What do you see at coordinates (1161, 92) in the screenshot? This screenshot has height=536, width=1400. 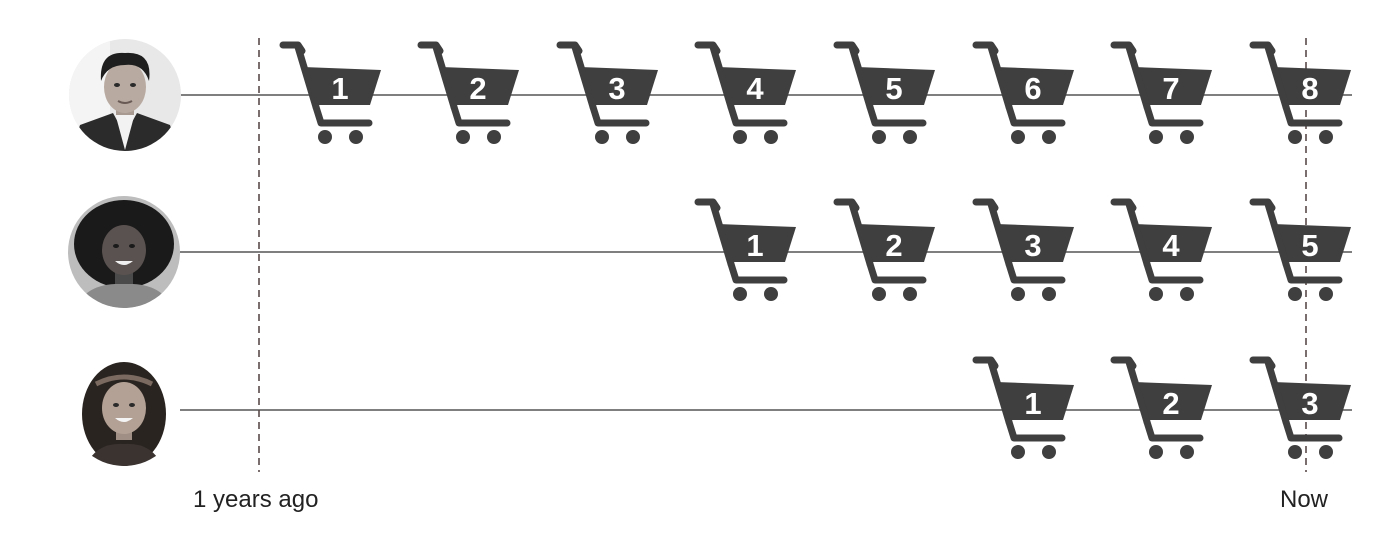 I see `shopping-cart-icon: 7` at bounding box center [1161, 92].